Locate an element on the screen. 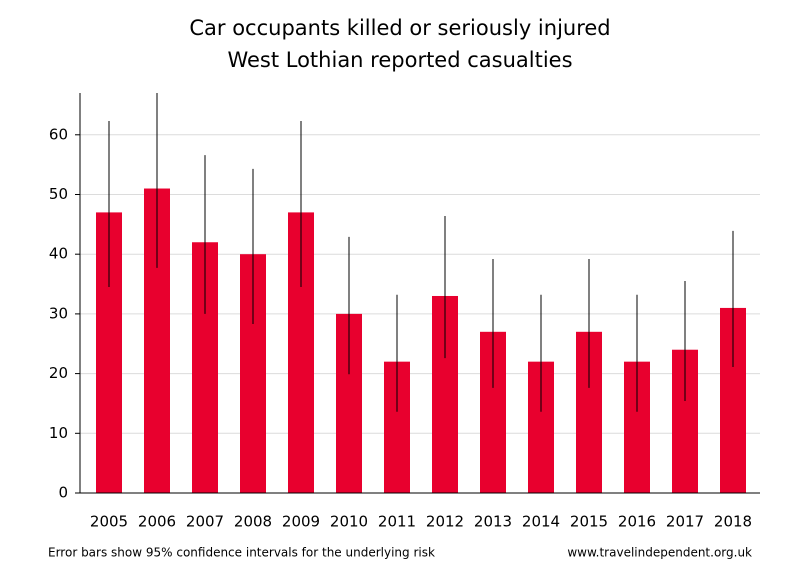  x-tick-label: 2010 is located at coordinates (349, 522).